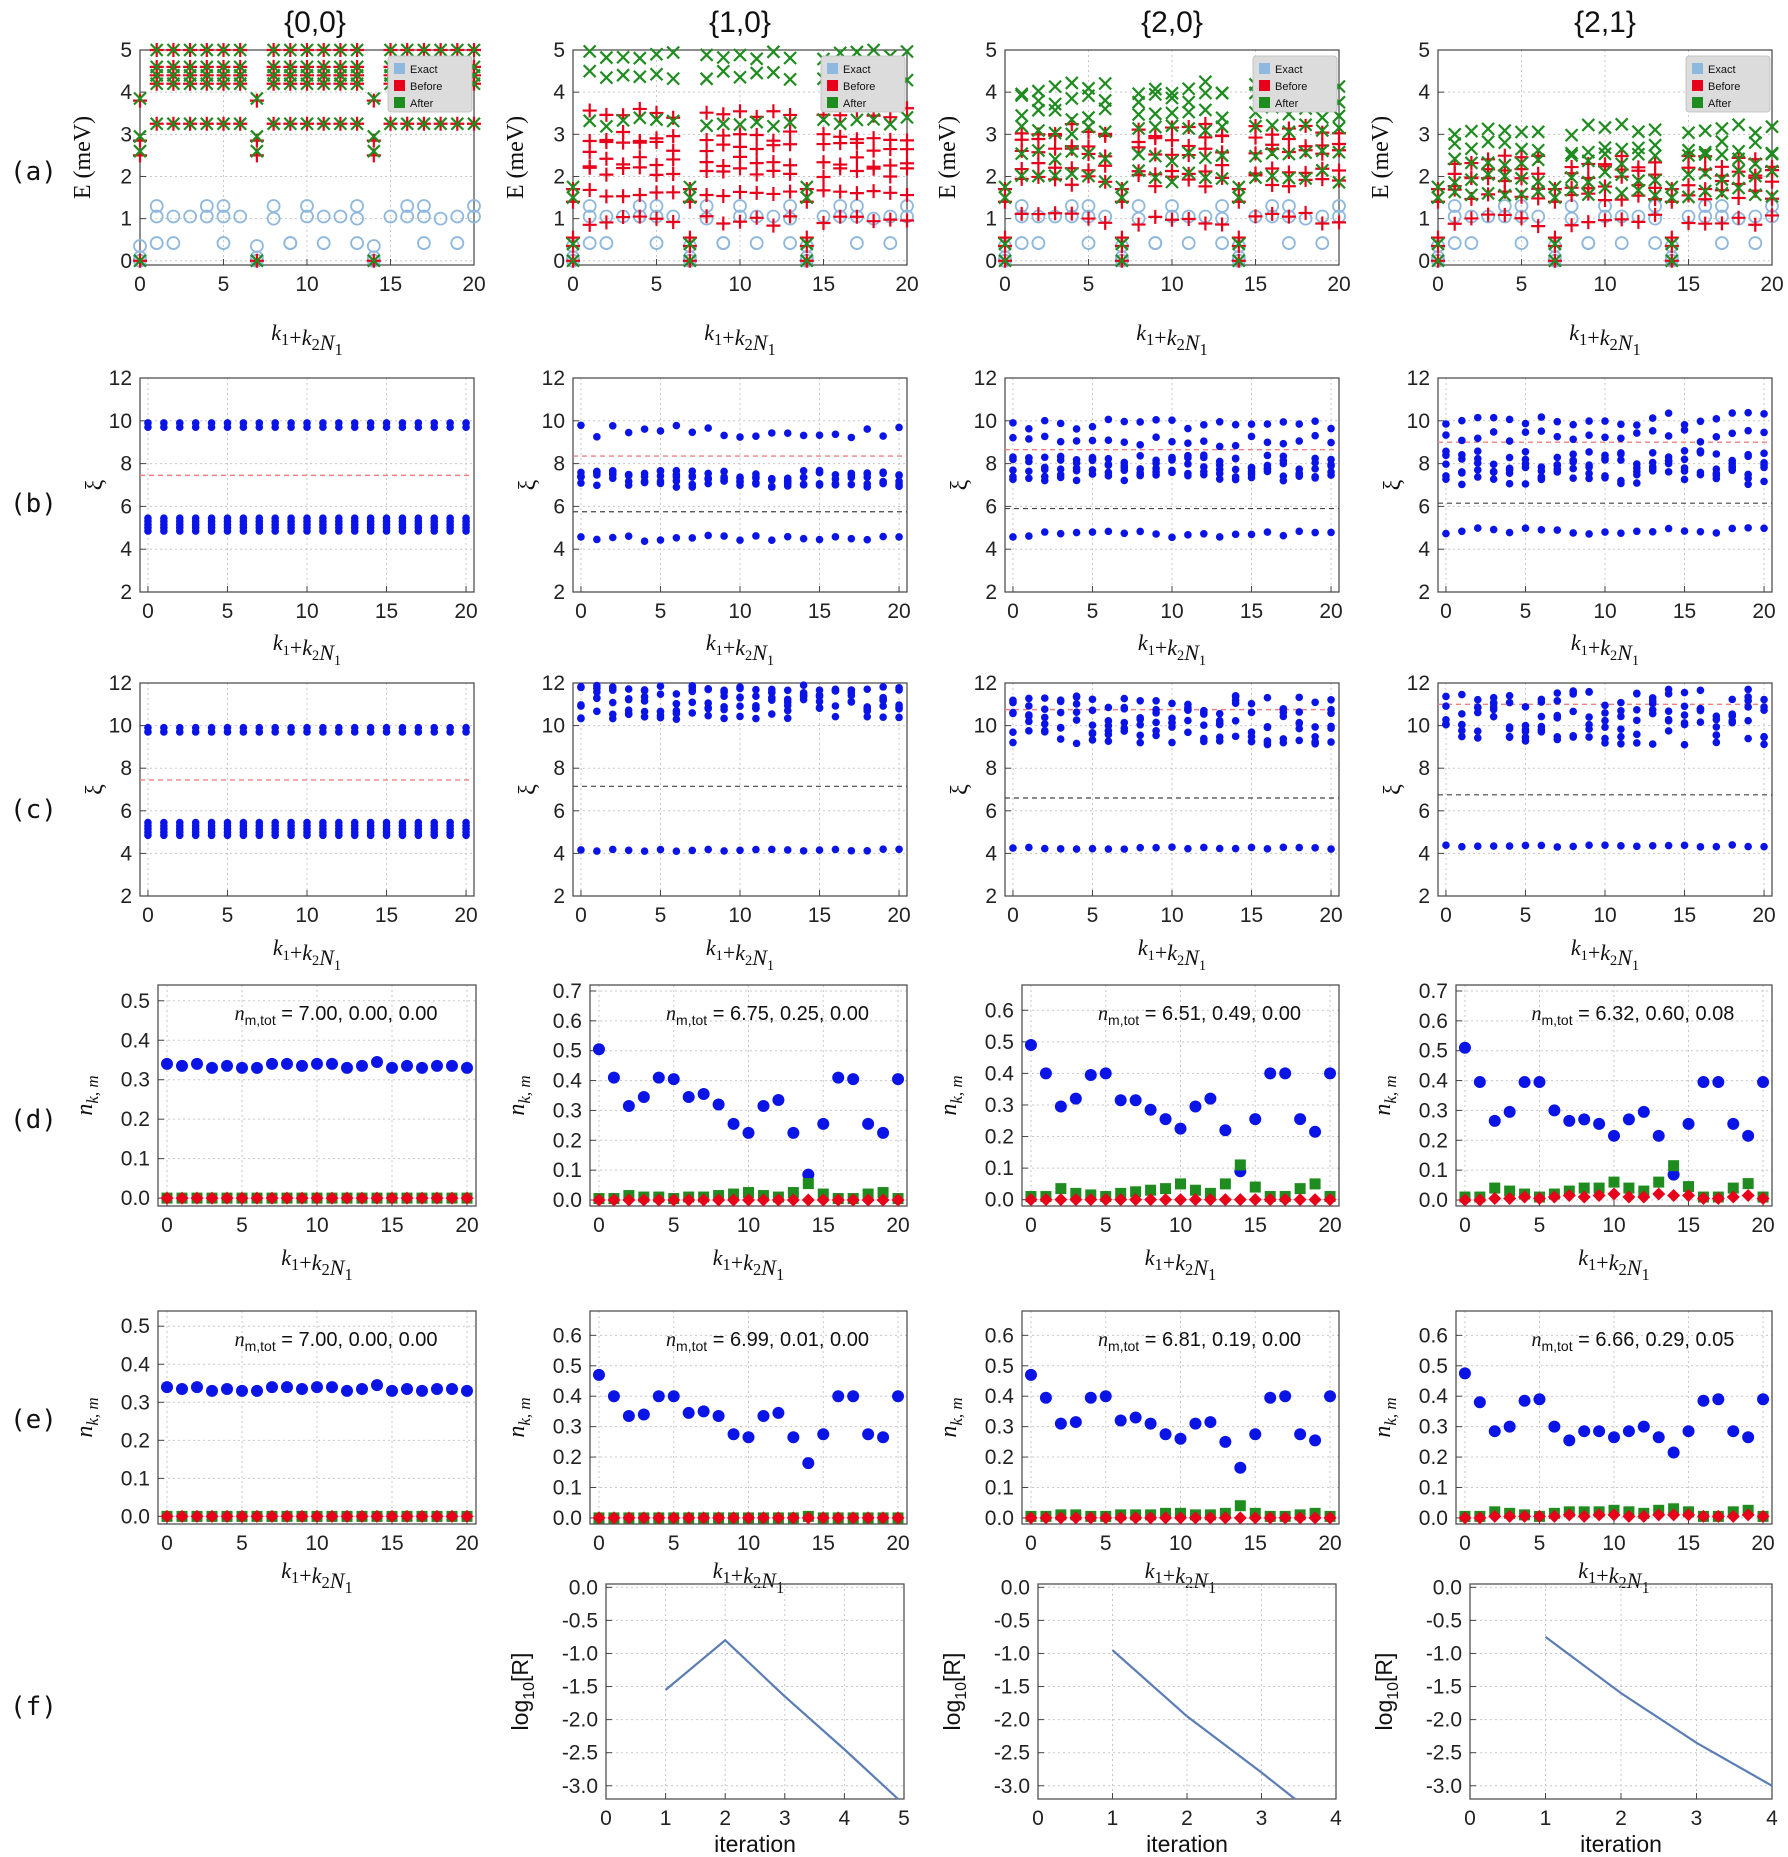  What do you see at coordinates (991, 592) in the screenshot?
I see `y-tick-label: 2` at bounding box center [991, 592].